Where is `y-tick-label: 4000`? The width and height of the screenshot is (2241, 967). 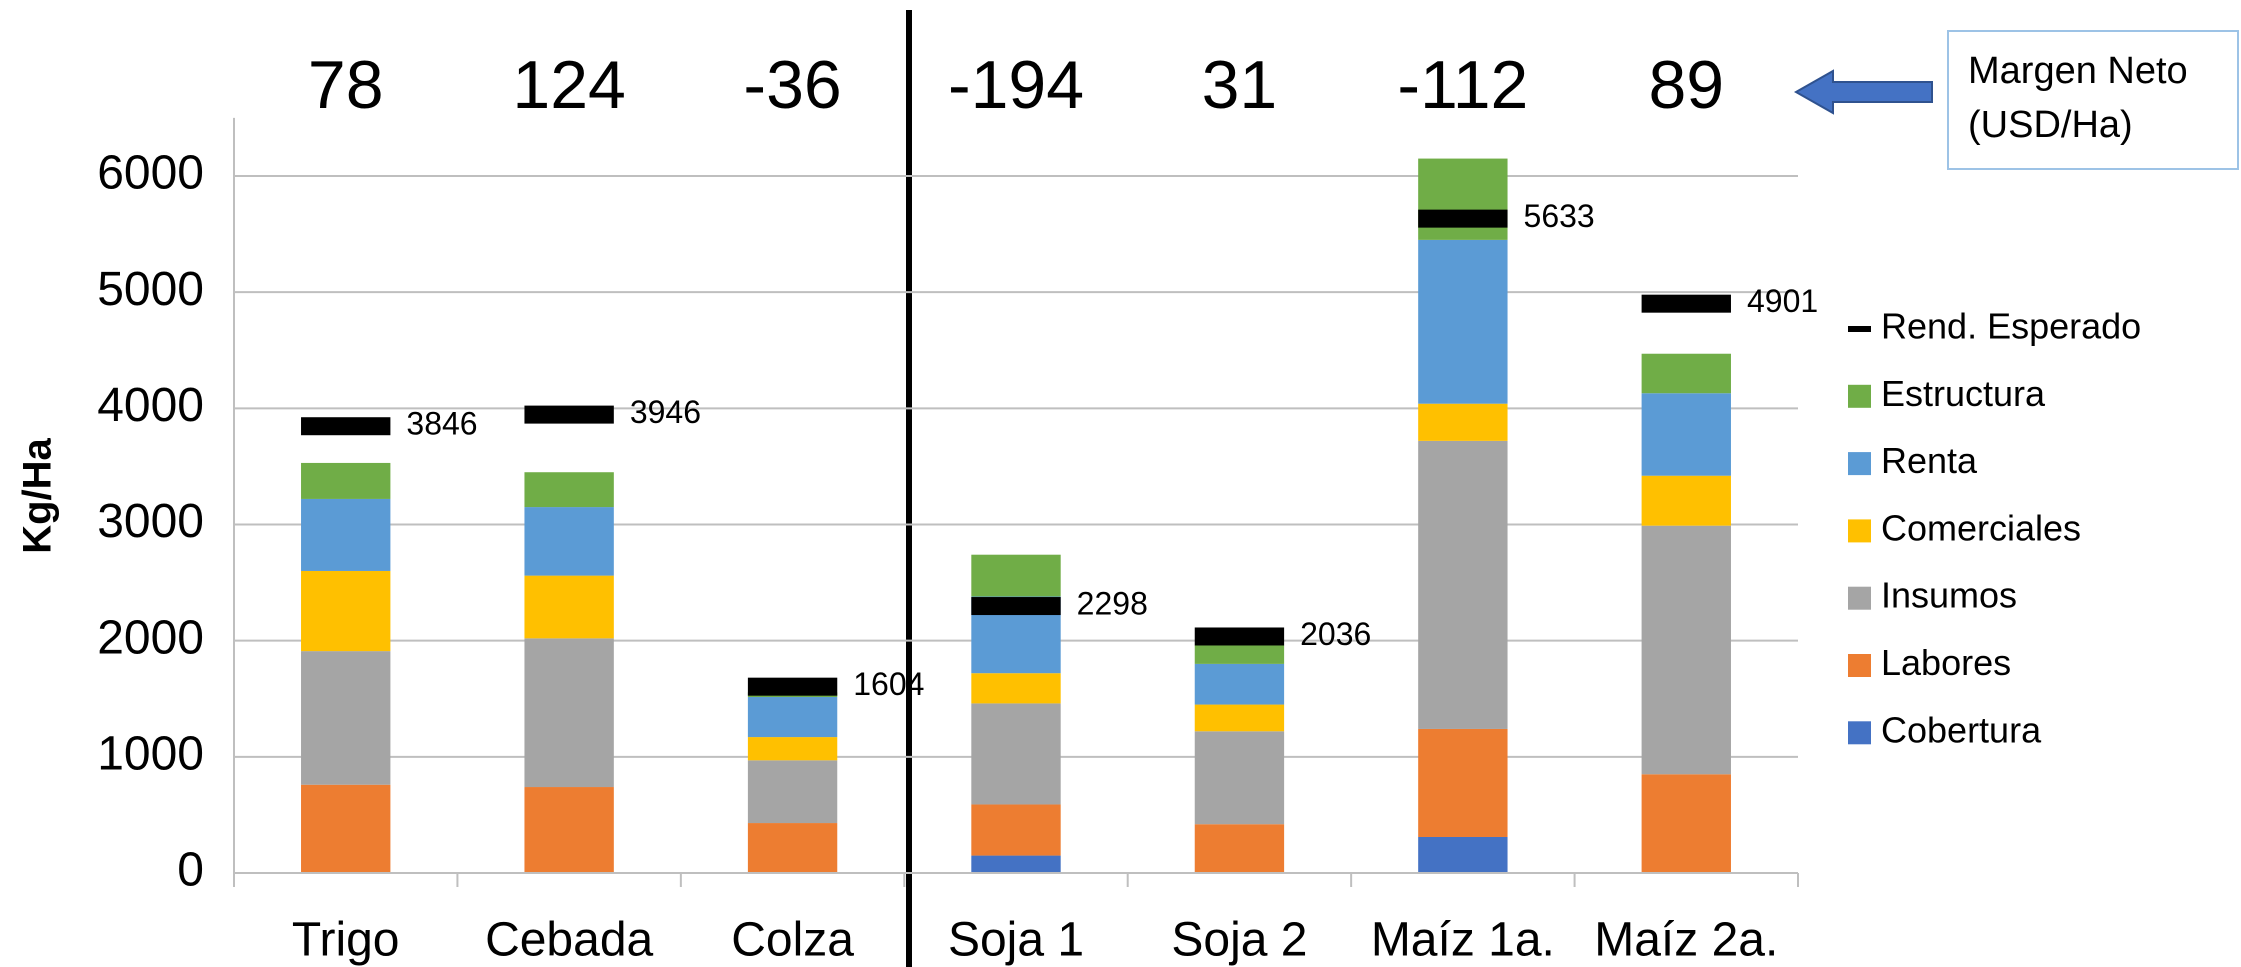 y-tick-label: 4000 is located at coordinates (150, 405).